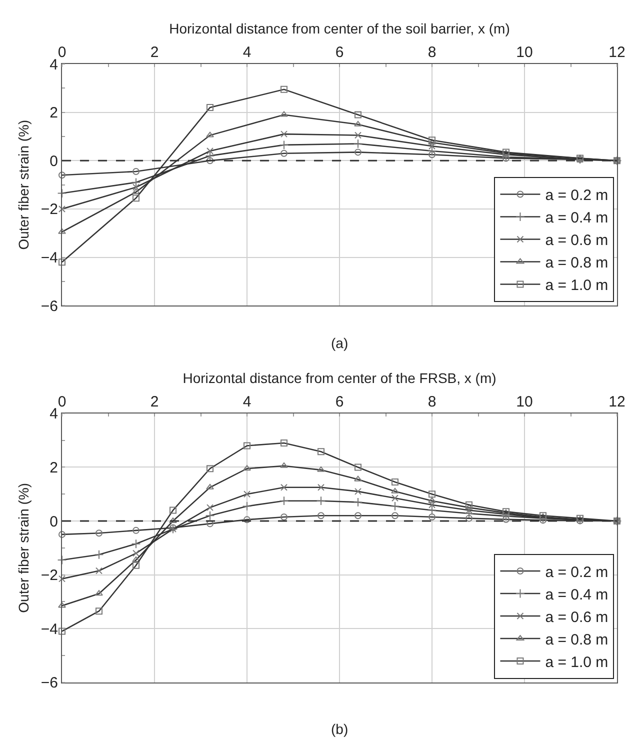 Image resolution: width=635 pixels, height=756 pixels. Describe the element at coordinates (339, 28) in the screenshot. I see `x-axis-title: Horizontal distance from center of the soil barrier, x (m)` at that location.